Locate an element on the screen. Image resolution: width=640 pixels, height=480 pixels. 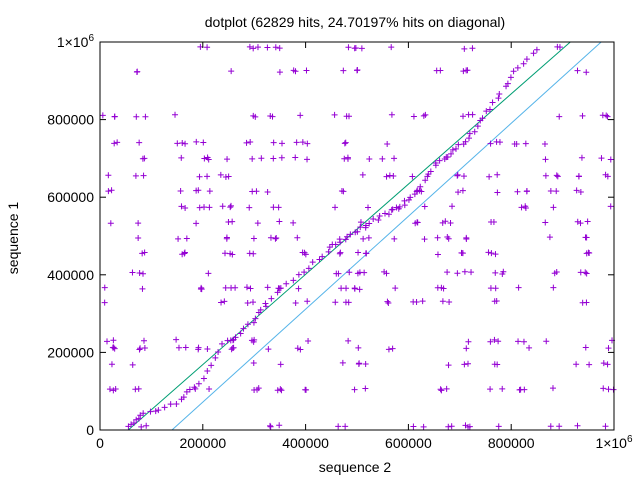
x-tick-label: 800000 is located at coordinates (511, 443).